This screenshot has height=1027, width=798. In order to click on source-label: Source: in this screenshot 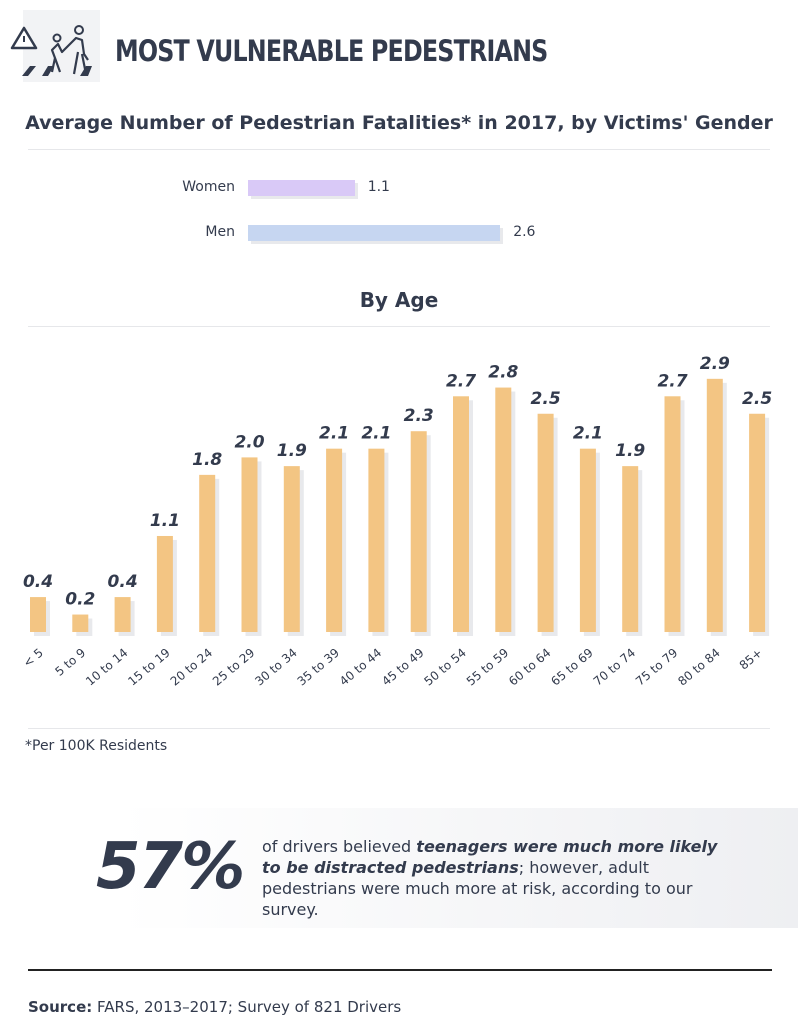, I will do `click(60, 1007)`.